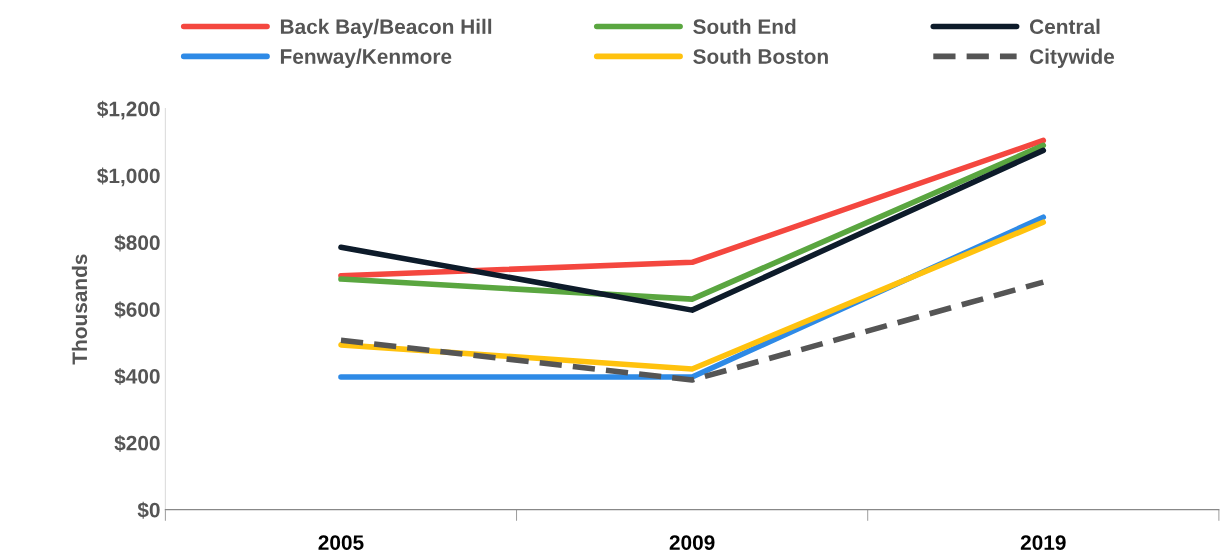 Image resolution: width=1225 pixels, height=557 pixels. What do you see at coordinates (128, 177) in the screenshot?
I see `y-tick-label: $1,000` at bounding box center [128, 177].